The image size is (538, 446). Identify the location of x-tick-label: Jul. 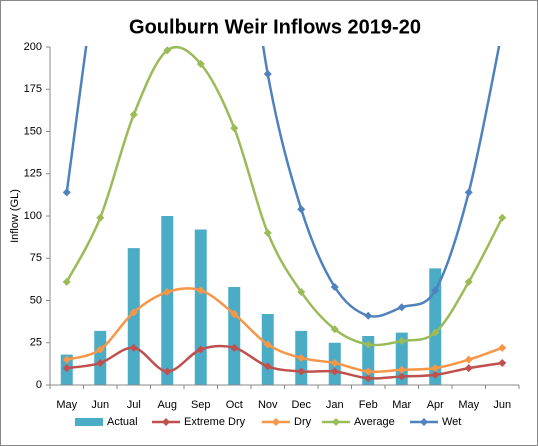
(134, 405).